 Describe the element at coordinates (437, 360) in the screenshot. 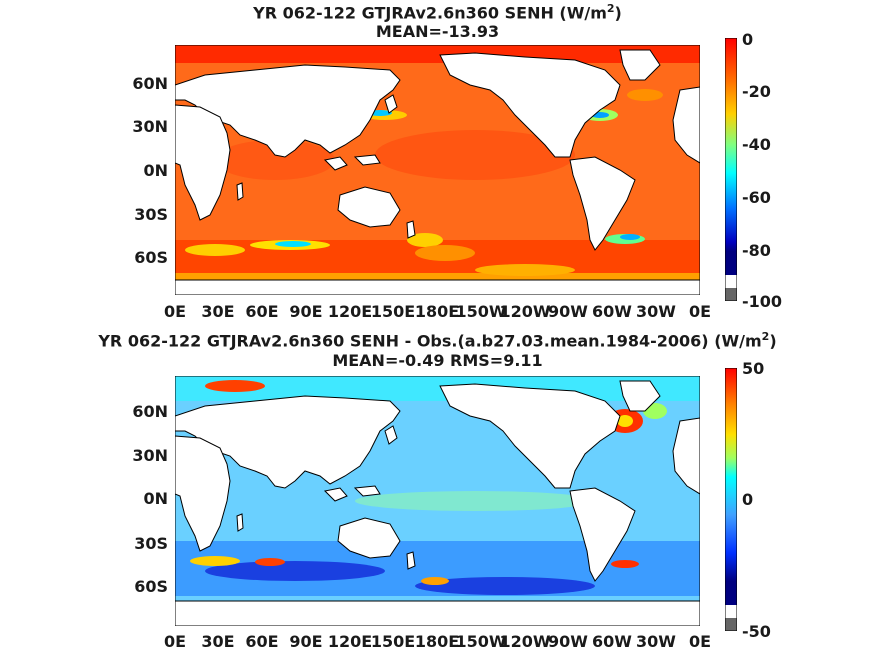

I see `bottom-map-stats: MEAN=-0.49 RMS=9.11` at that location.